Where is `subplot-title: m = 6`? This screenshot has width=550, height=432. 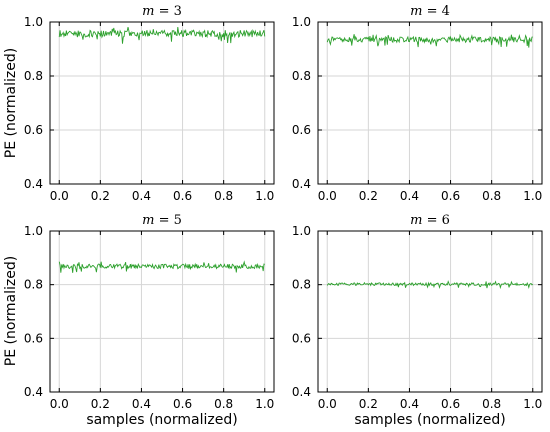
subplot-title: m = 6 is located at coordinates (430, 220).